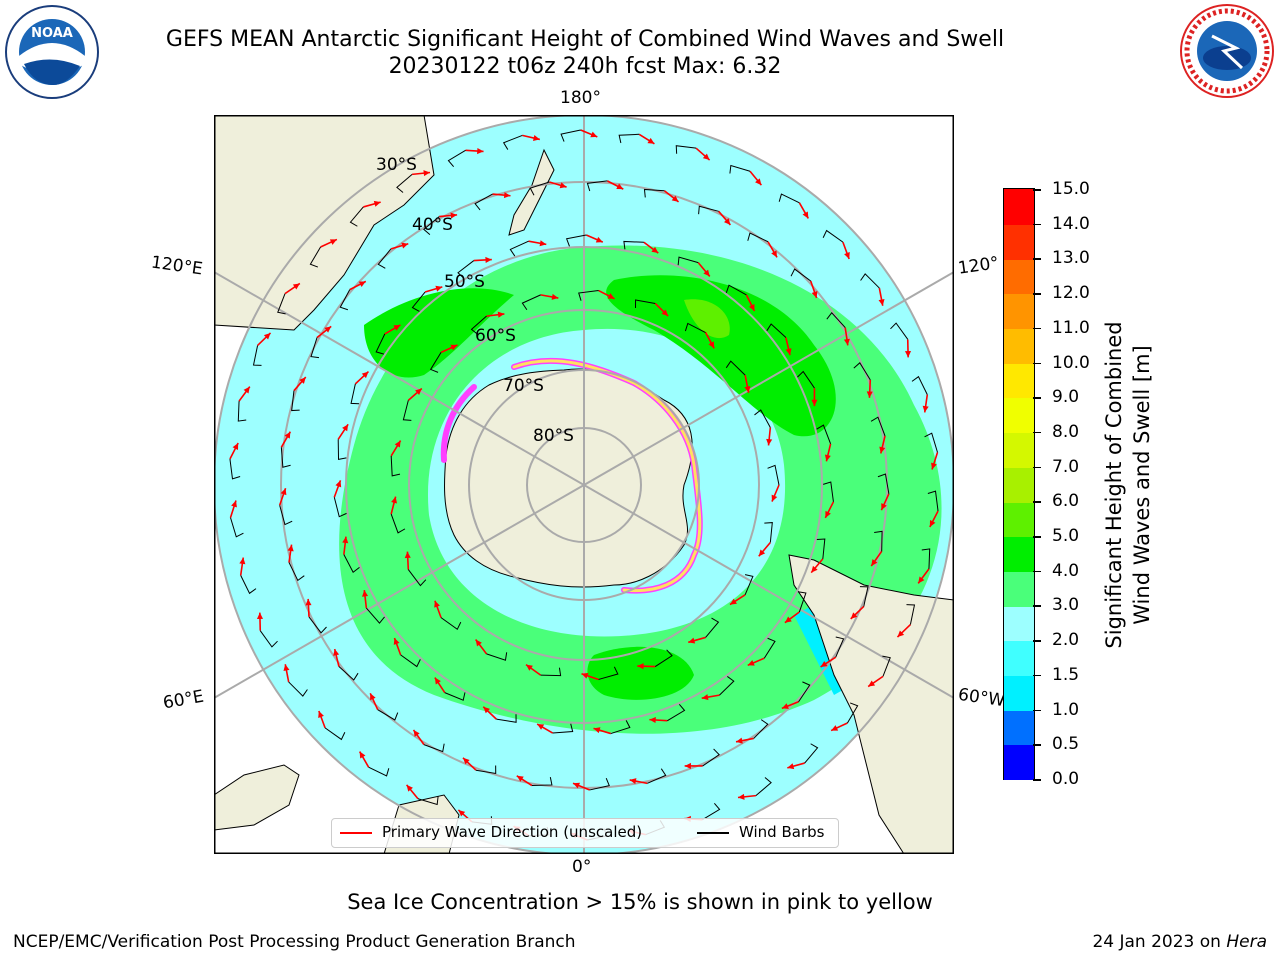  What do you see at coordinates (1066, 397) in the screenshot?
I see `colorbar-tick-label: 9.0` at bounding box center [1066, 397].